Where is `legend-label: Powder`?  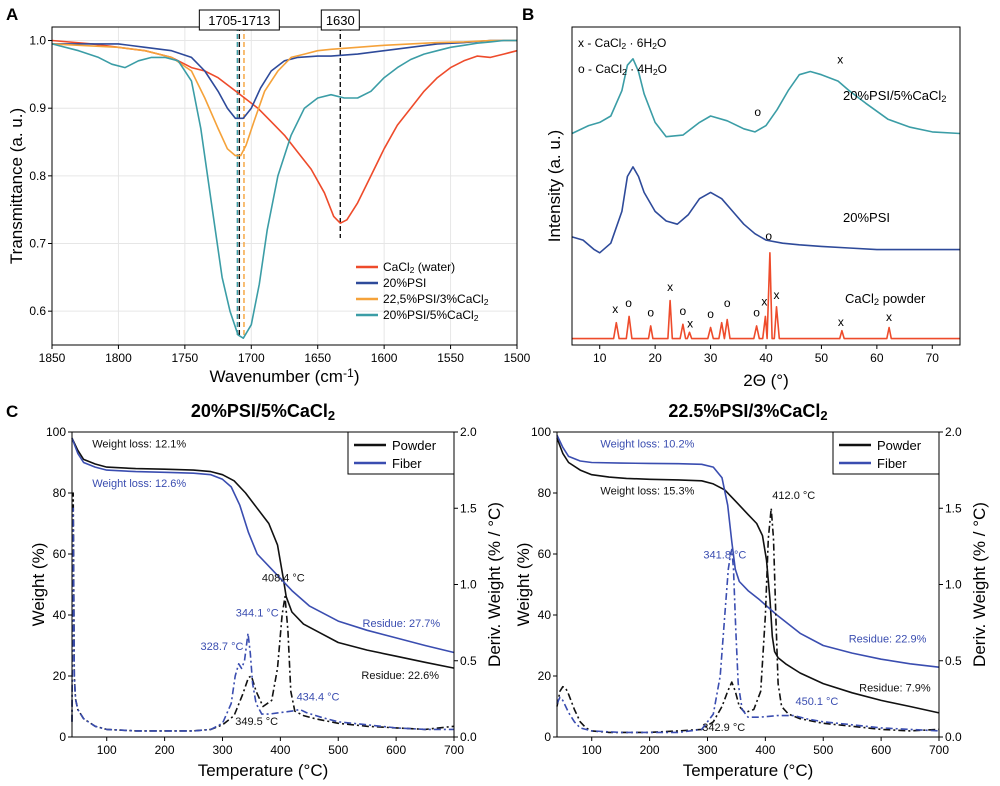 legend-label: Powder is located at coordinates (899, 445).